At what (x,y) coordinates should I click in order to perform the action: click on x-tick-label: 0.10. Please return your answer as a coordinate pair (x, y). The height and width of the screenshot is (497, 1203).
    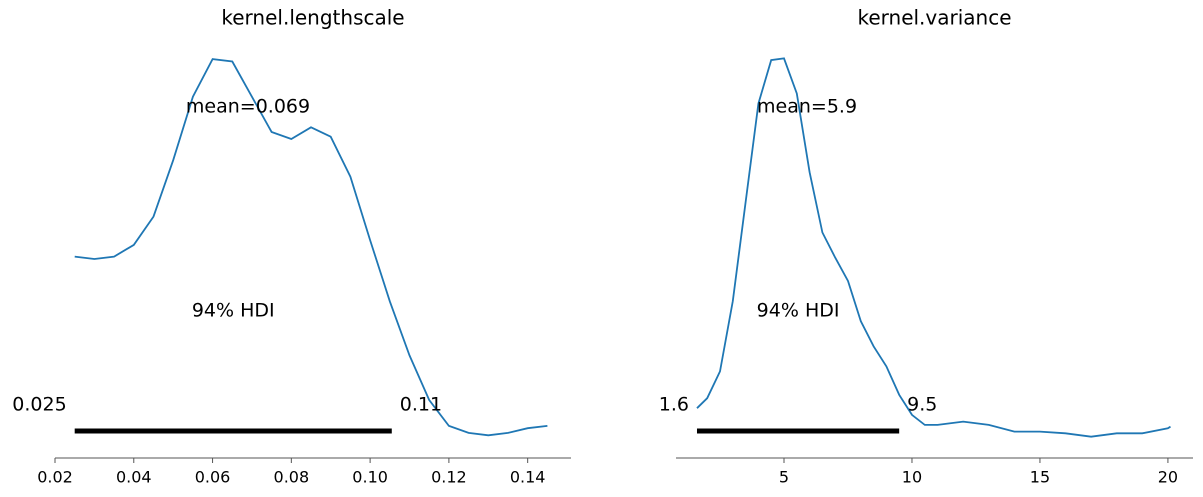
    Looking at the image, I should click on (370, 477).